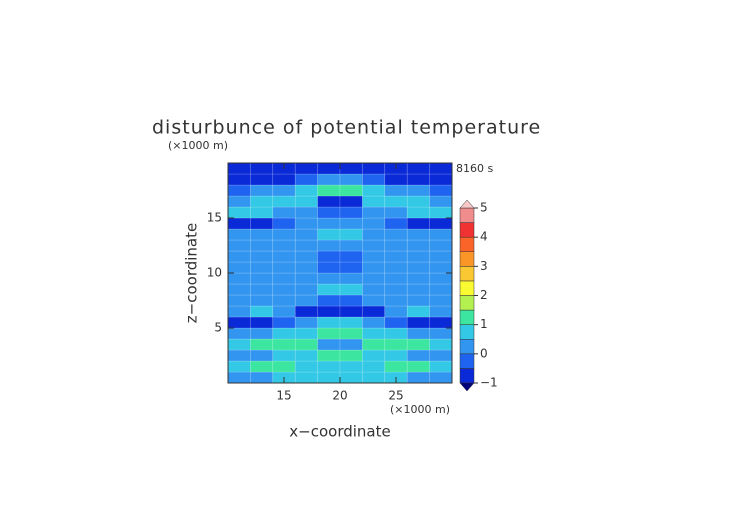  I want to click on x-unit: (×1000 m), so click(420, 409).